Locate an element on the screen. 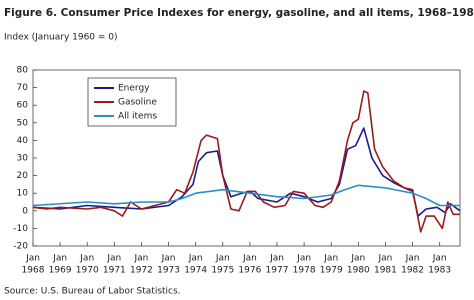  series-line is located at coordinates (246, 195).